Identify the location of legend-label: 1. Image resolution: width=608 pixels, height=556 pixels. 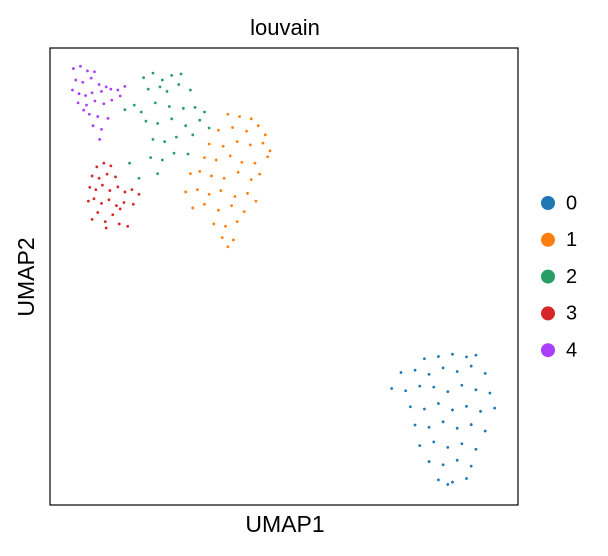
(571, 240).